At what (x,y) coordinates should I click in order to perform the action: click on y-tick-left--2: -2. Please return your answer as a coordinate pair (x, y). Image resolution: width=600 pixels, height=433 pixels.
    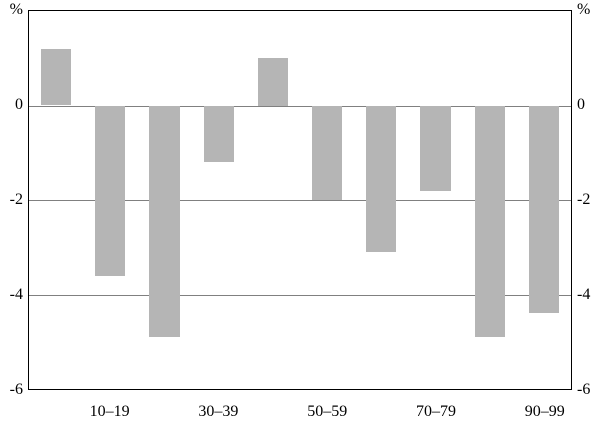
    Looking at the image, I should click on (16, 199).